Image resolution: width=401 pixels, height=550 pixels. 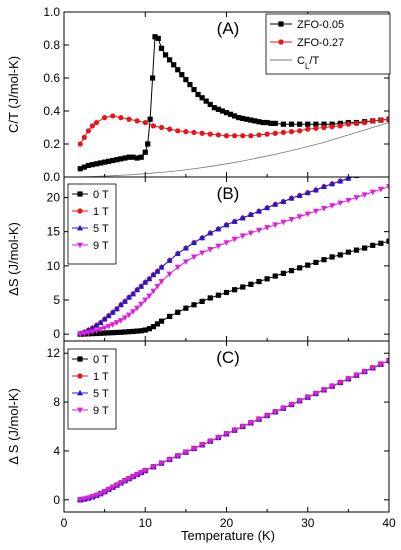 I want to click on y-tick-label: 1.0, so click(x=51, y=12).